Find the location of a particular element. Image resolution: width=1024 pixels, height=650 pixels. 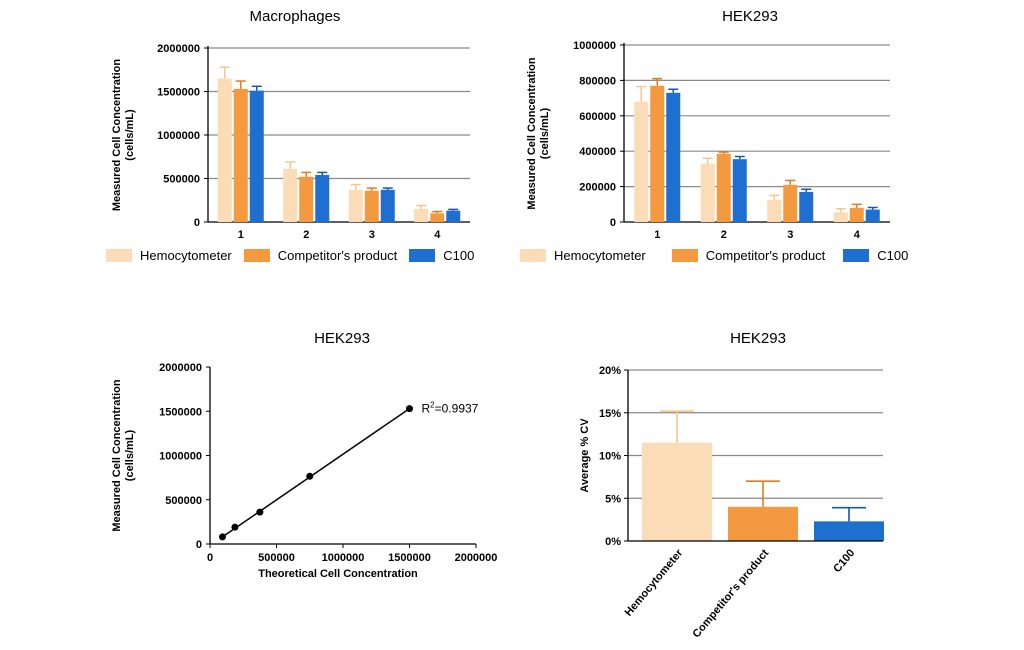

y-tick-label: 15% is located at coordinates (610, 414).